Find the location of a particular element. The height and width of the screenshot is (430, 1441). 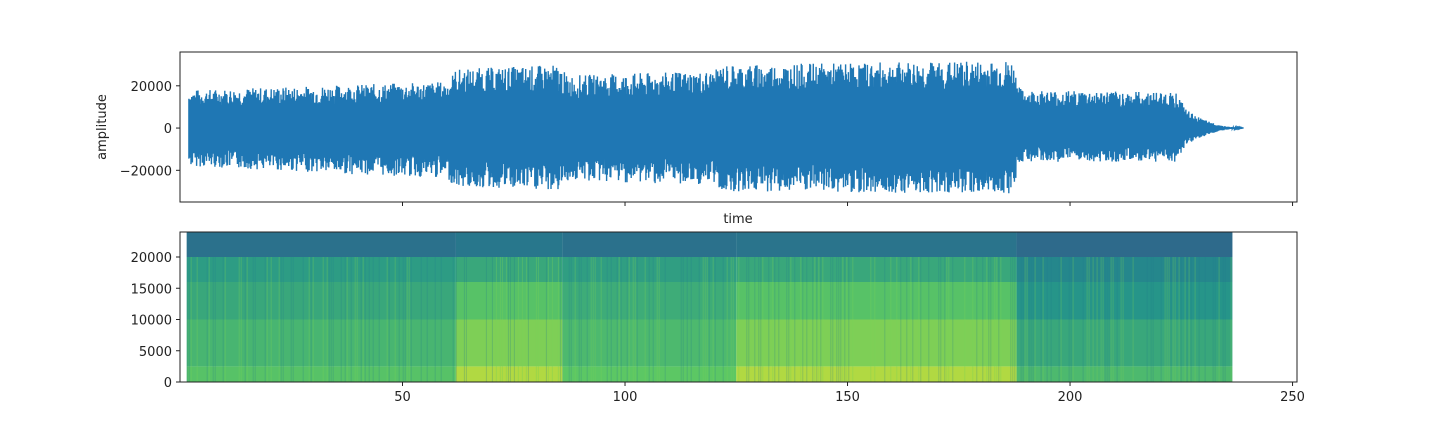

spectrogram-ytick-label: 15000 is located at coordinates (151, 289).